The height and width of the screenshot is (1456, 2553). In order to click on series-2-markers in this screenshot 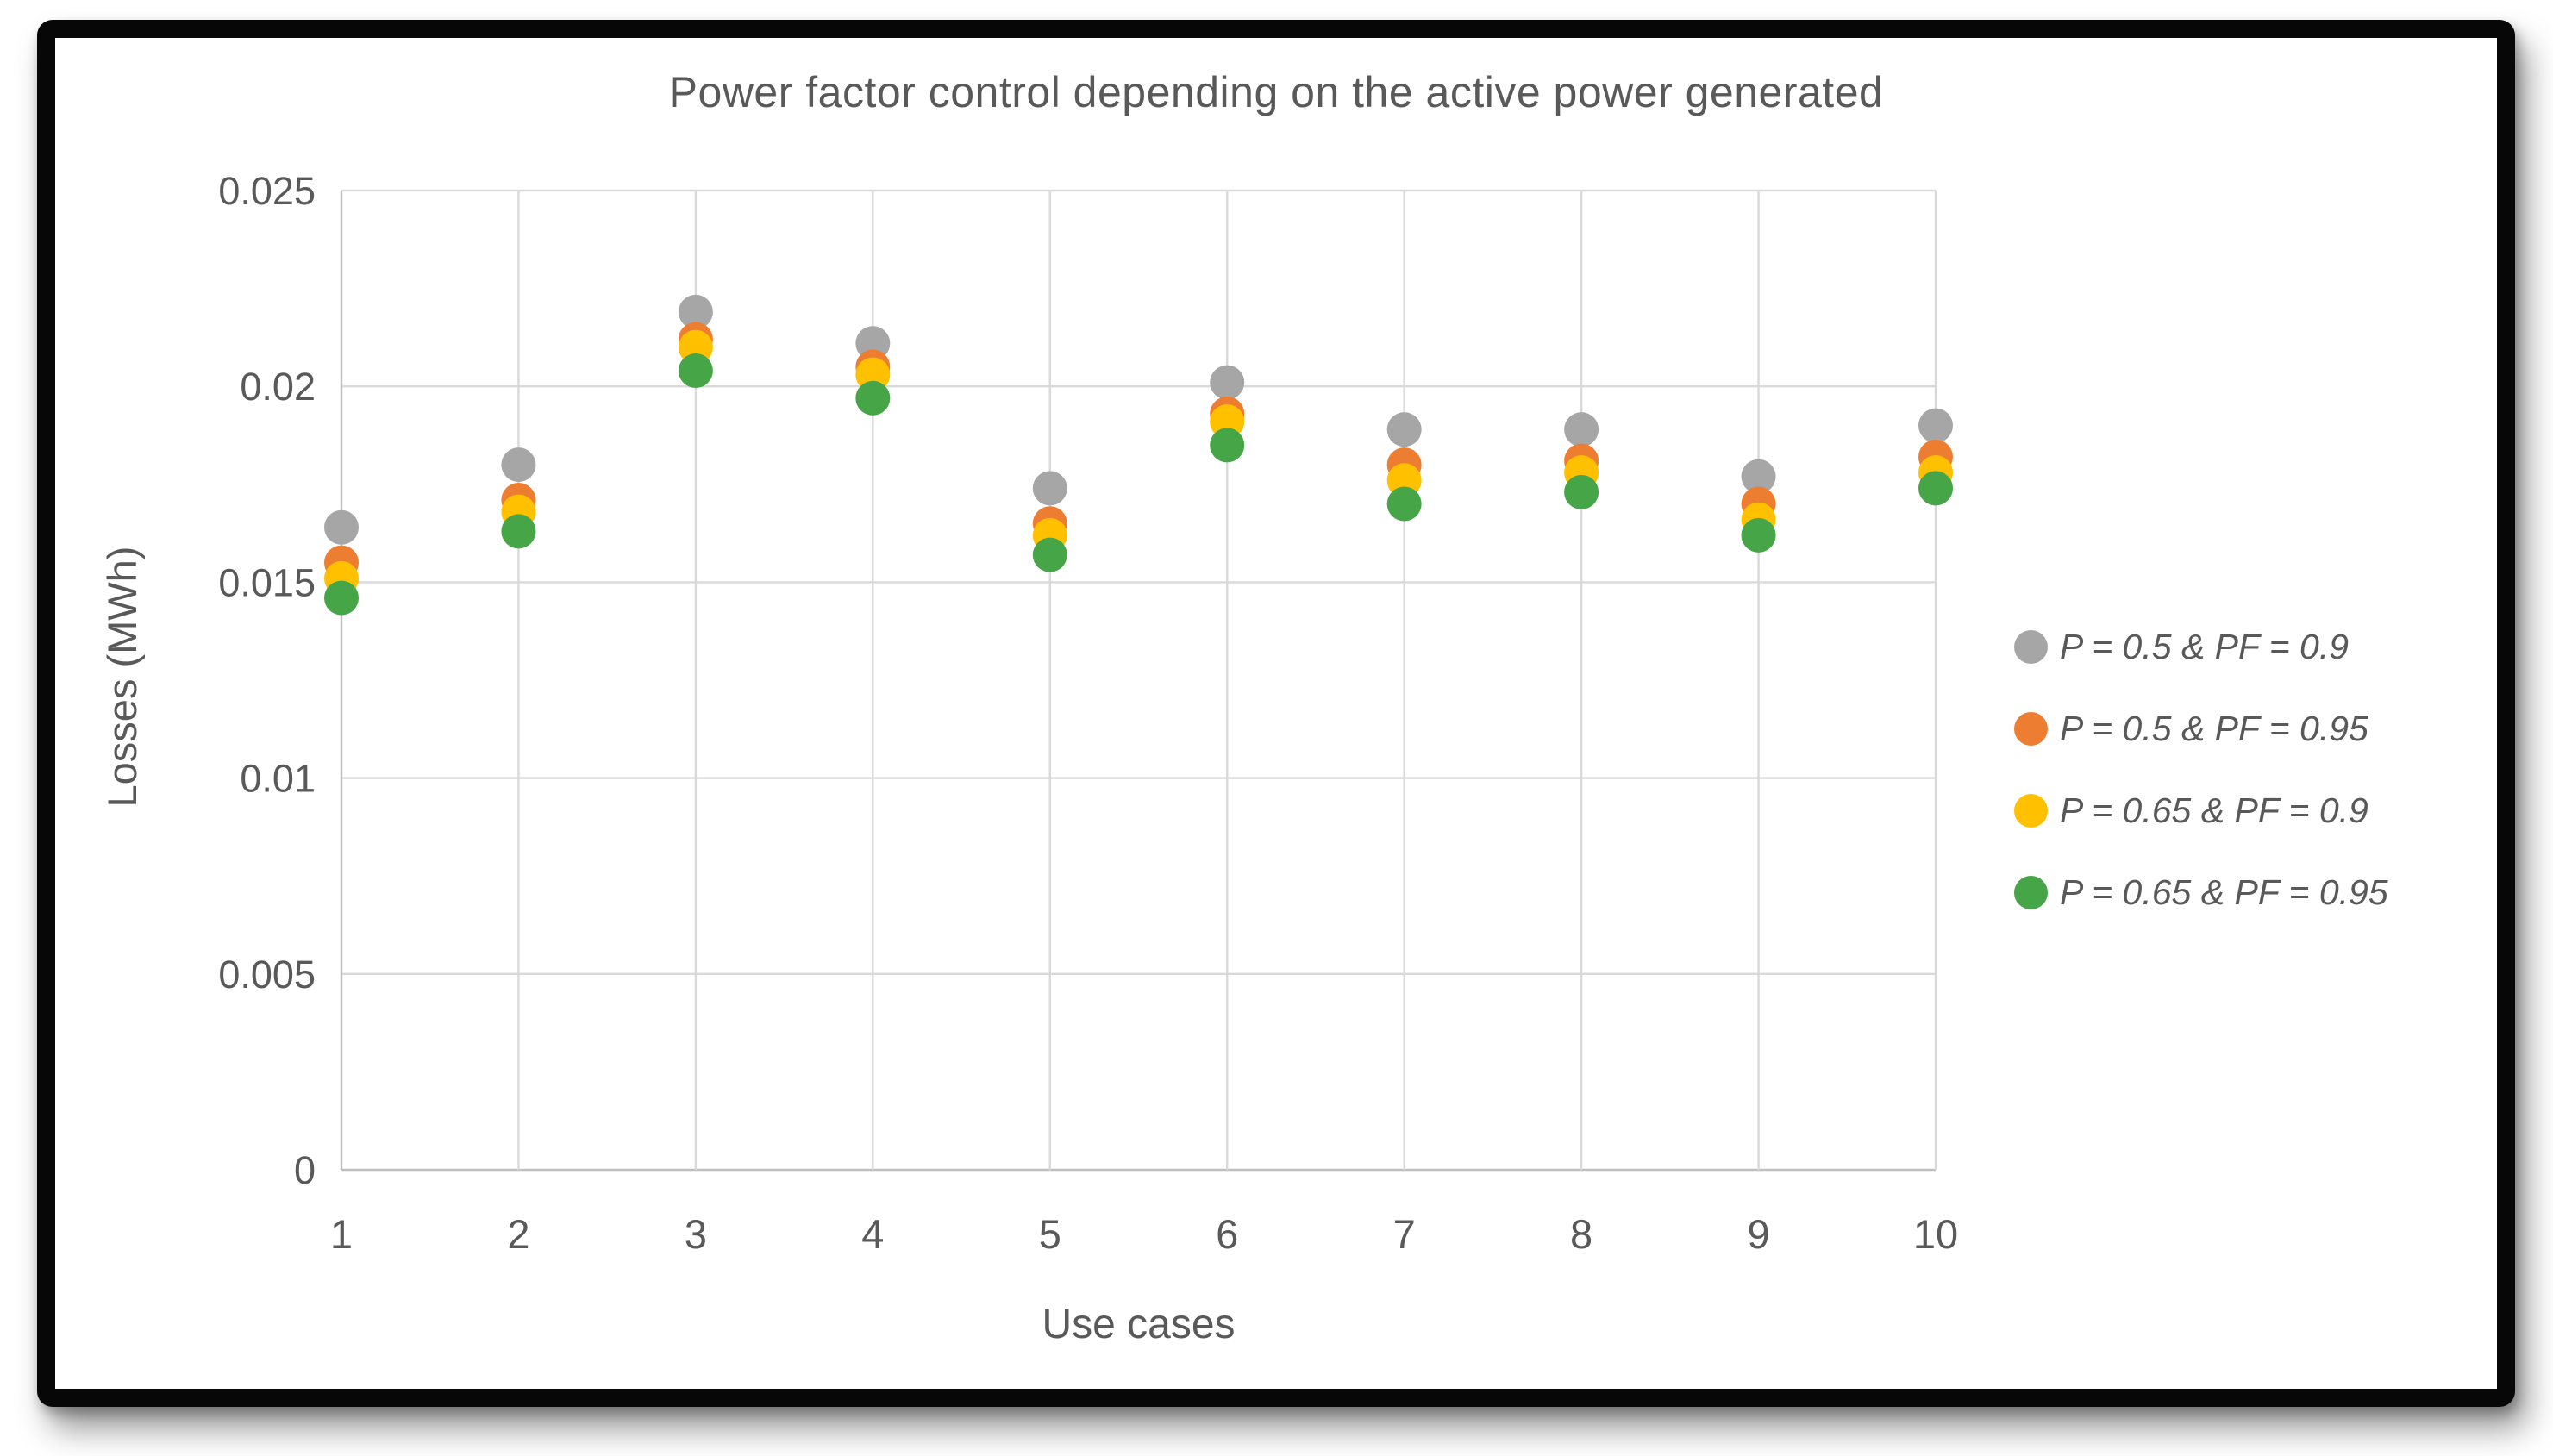, I will do `click(1138, 451)`.